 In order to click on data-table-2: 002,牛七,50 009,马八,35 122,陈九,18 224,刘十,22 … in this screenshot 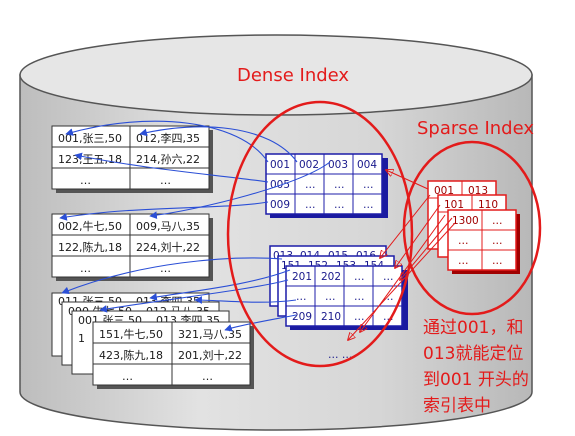, I will do `click(132, 247)`.